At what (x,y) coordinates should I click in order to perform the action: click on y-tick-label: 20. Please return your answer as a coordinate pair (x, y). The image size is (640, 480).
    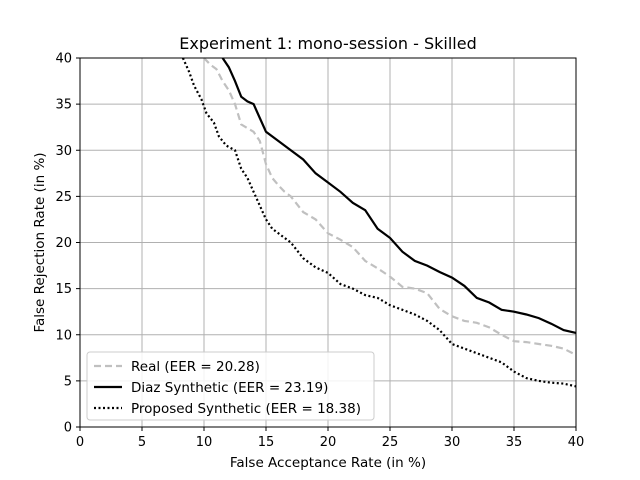
    Looking at the image, I should click on (63, 243).